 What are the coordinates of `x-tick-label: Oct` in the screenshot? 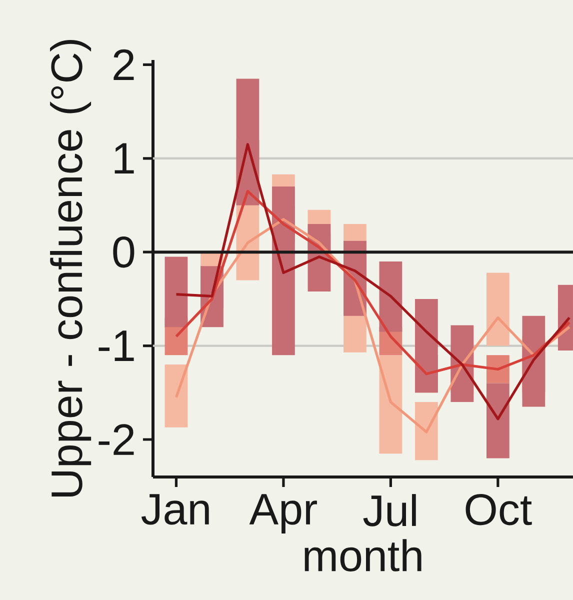 It's located at (499, 510).